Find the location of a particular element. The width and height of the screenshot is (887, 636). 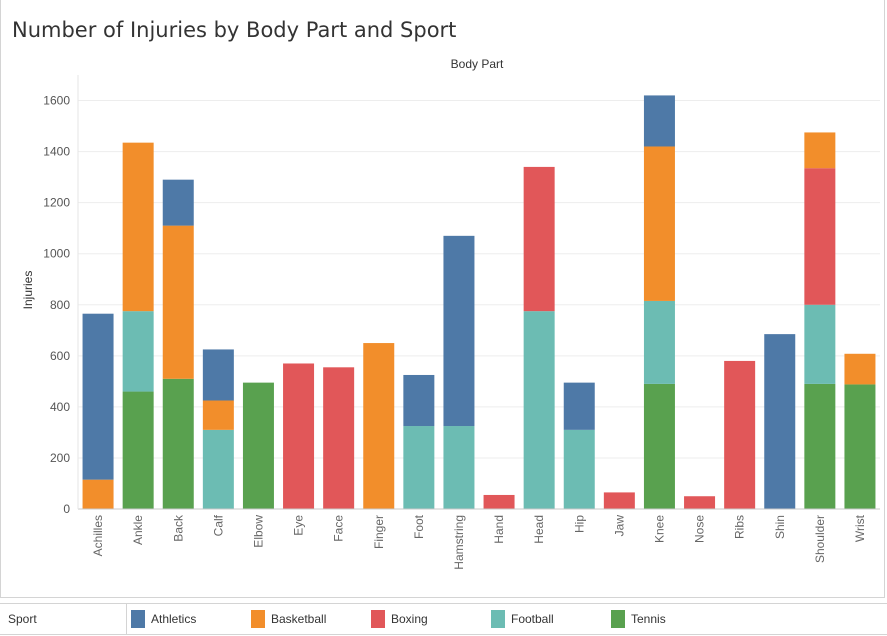

bar-segment-basketball-calf is located at coordinates (218, 415).